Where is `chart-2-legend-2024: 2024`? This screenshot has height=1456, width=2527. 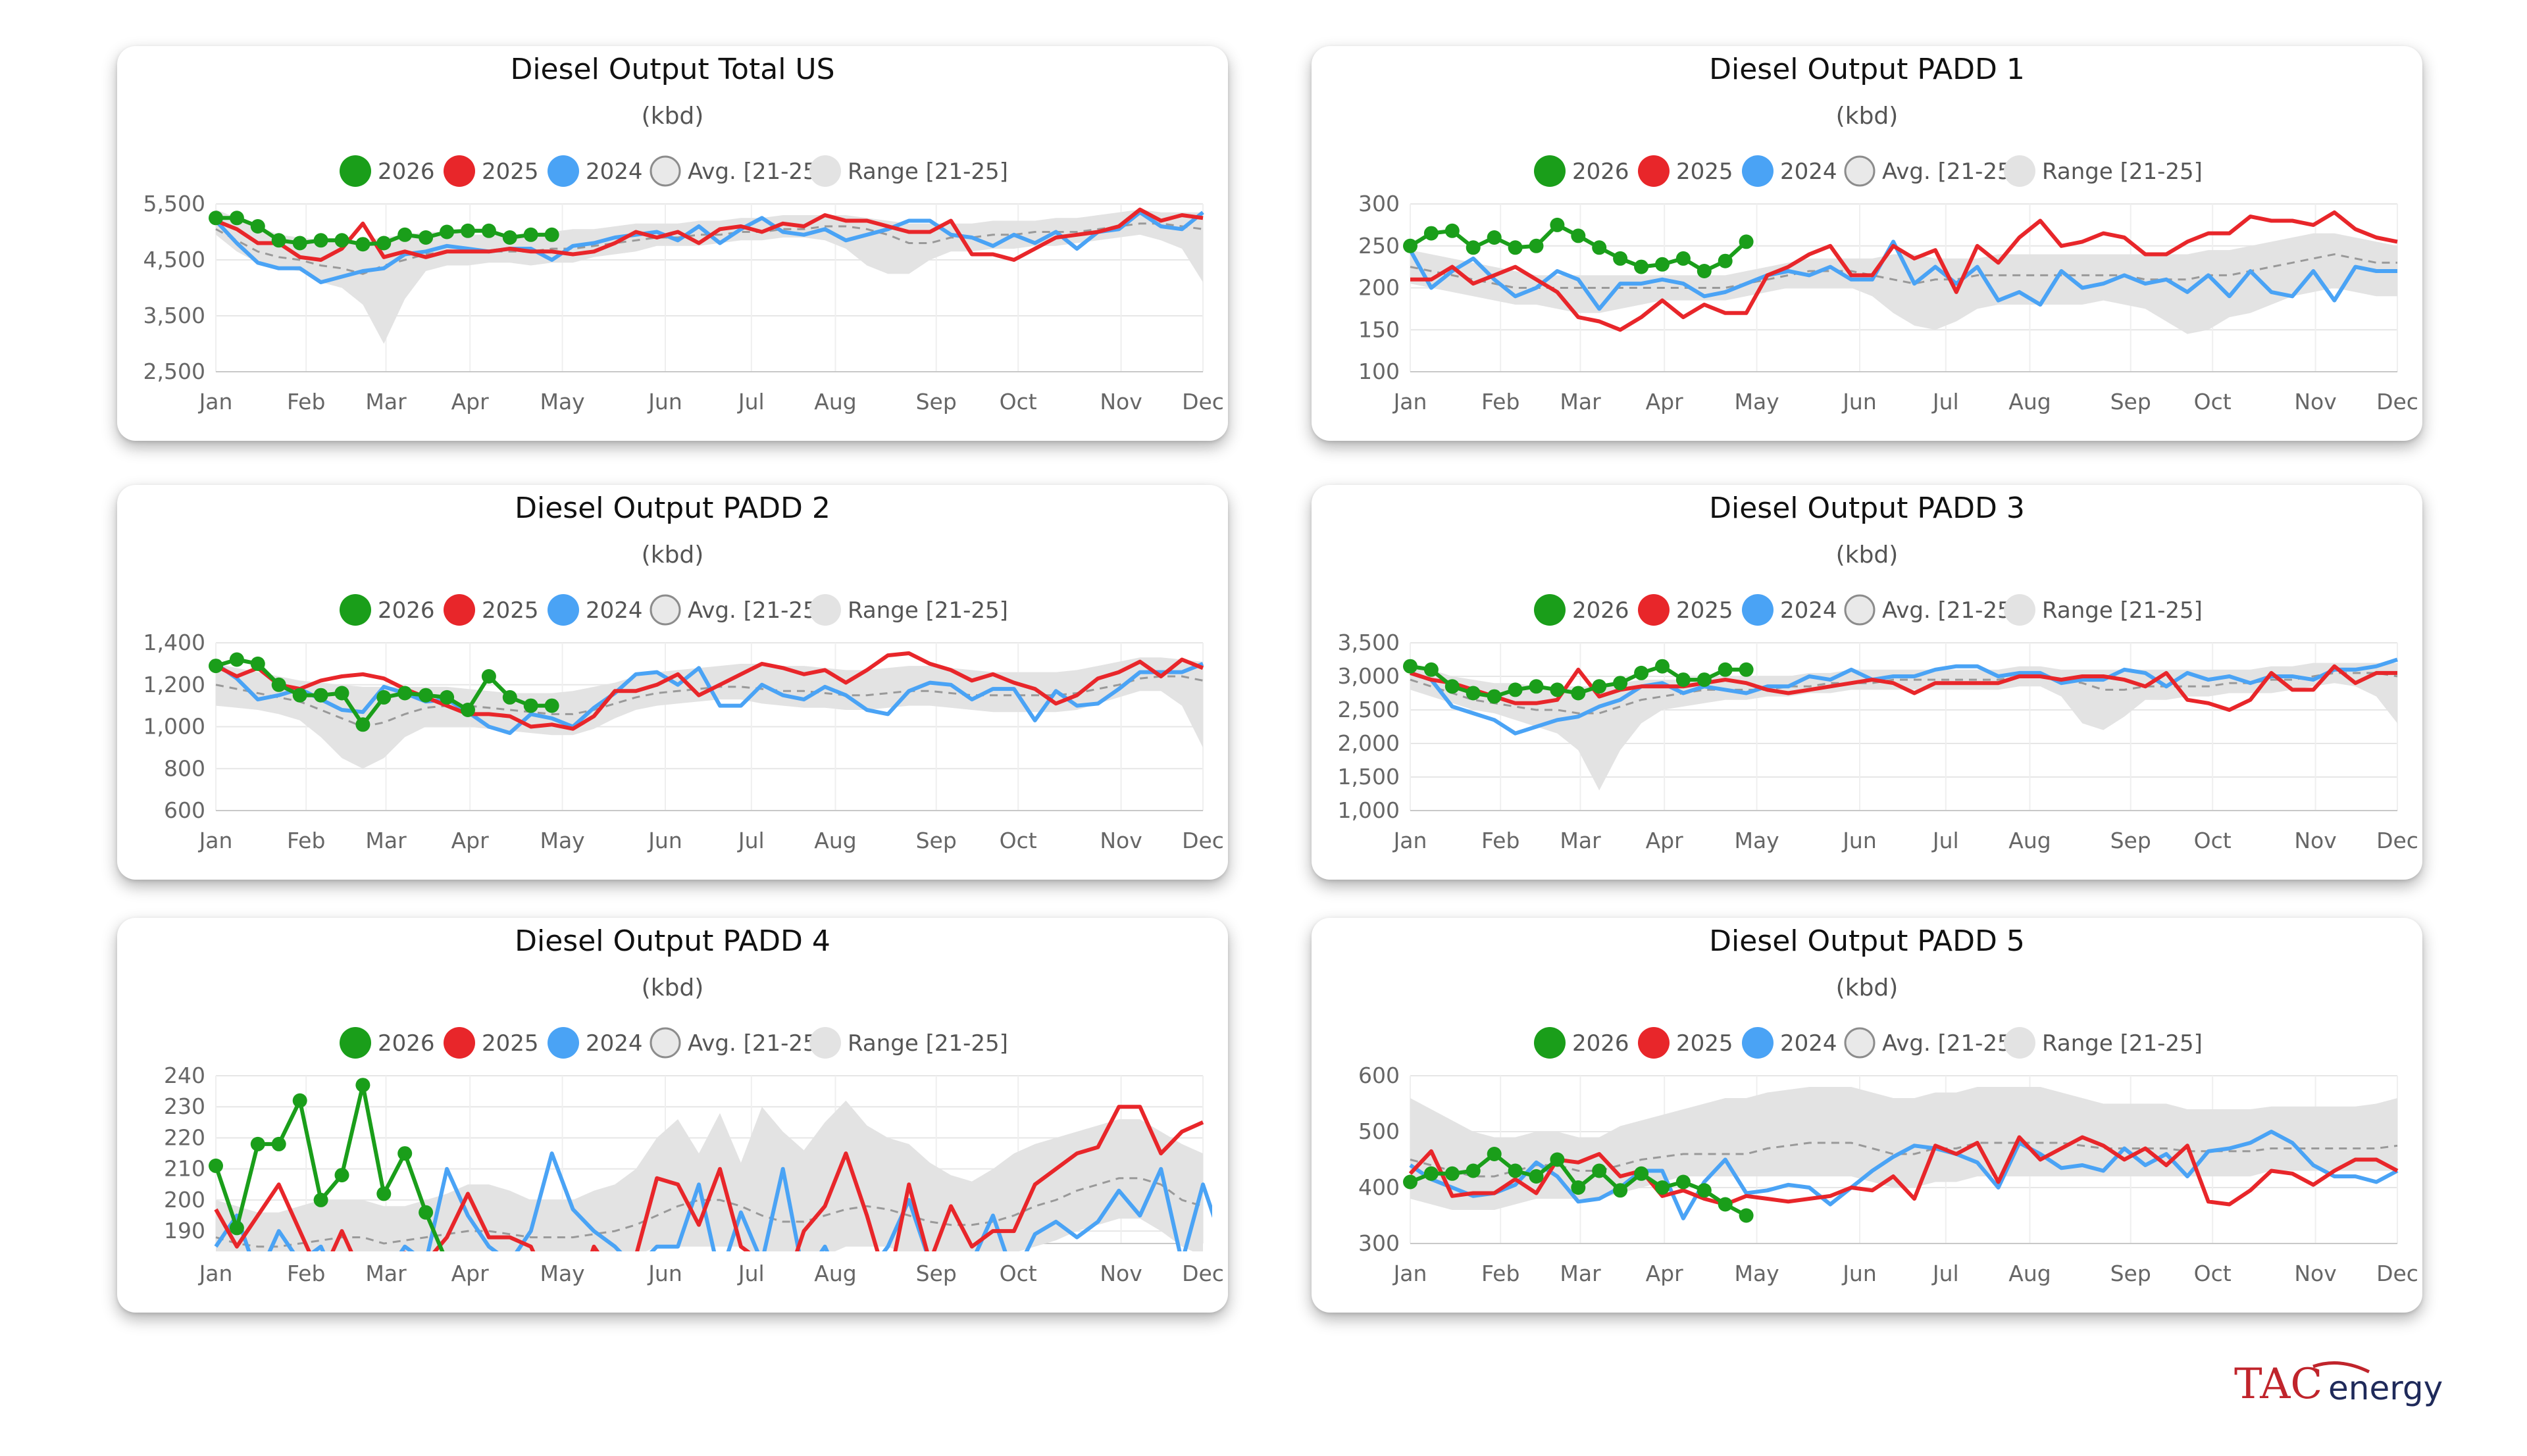
chart-2-legend-2024: 2024 is located at coordinates (595, 610).